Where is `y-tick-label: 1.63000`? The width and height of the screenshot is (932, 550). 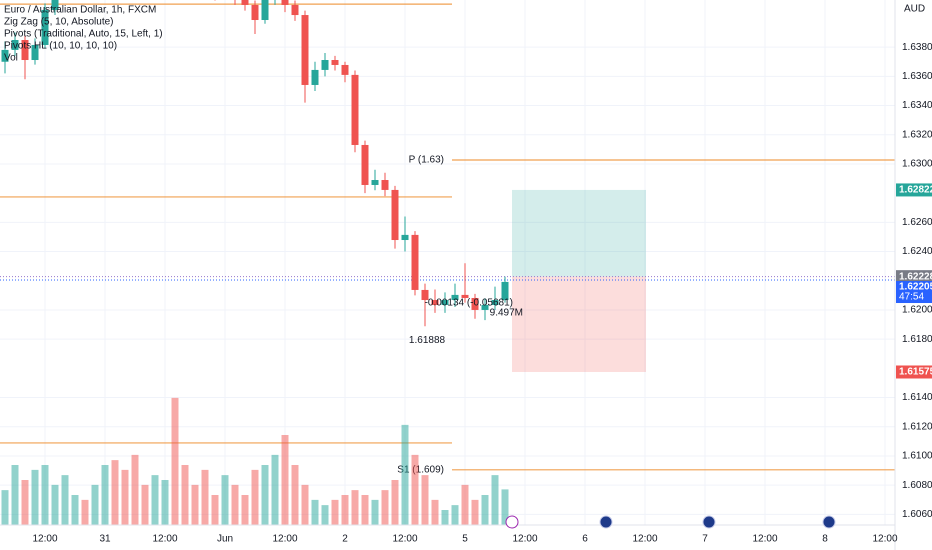
y-tick-label: 1.63000 is located at coordinates (917, 164).